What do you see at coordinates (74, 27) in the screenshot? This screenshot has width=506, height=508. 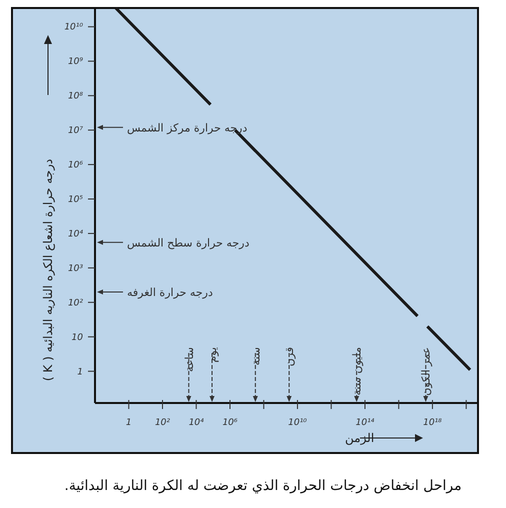 I see `y-tick-label: 10¹⁰` at bounding box center [74, 27].